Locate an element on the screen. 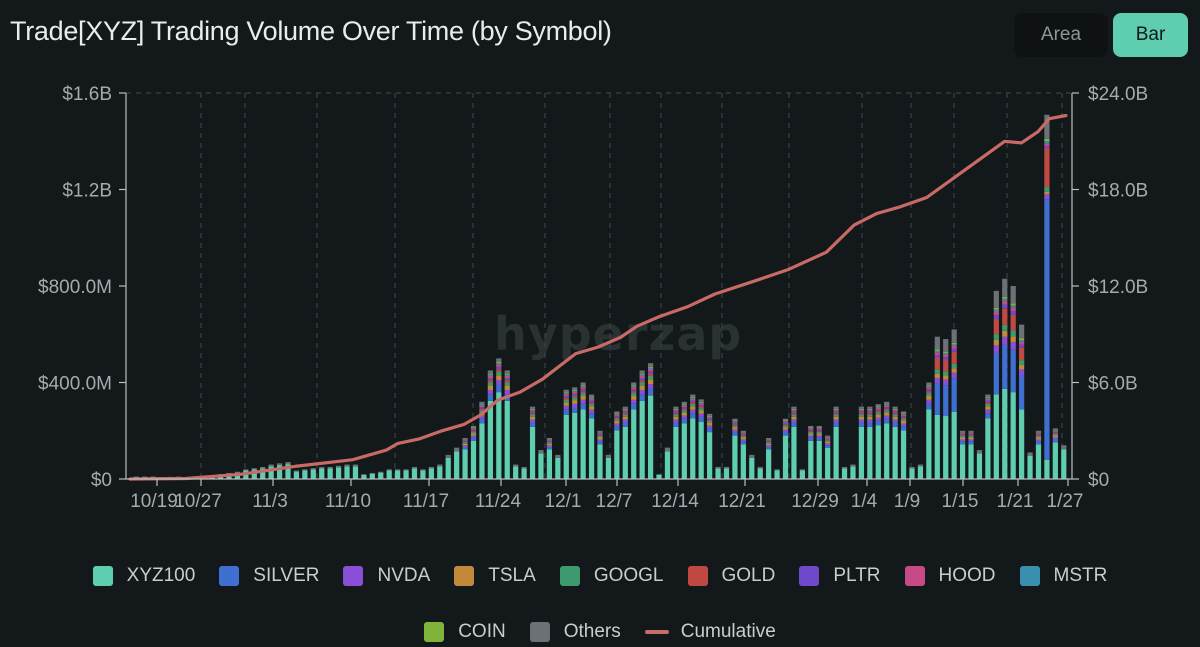 The width and height of the screenshot is (1200, 647). legend-item-pltr: PLTR is located at coordinates (840, 576).